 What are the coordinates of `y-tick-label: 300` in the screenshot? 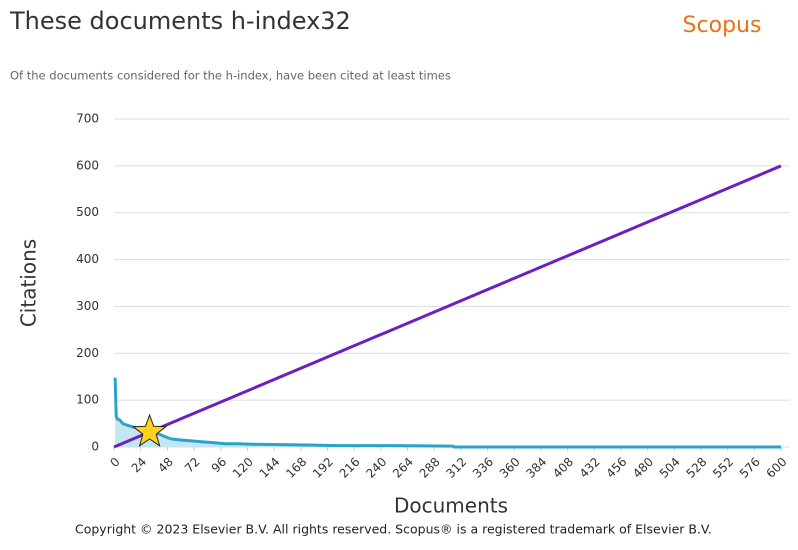 It's located at (87, 306).